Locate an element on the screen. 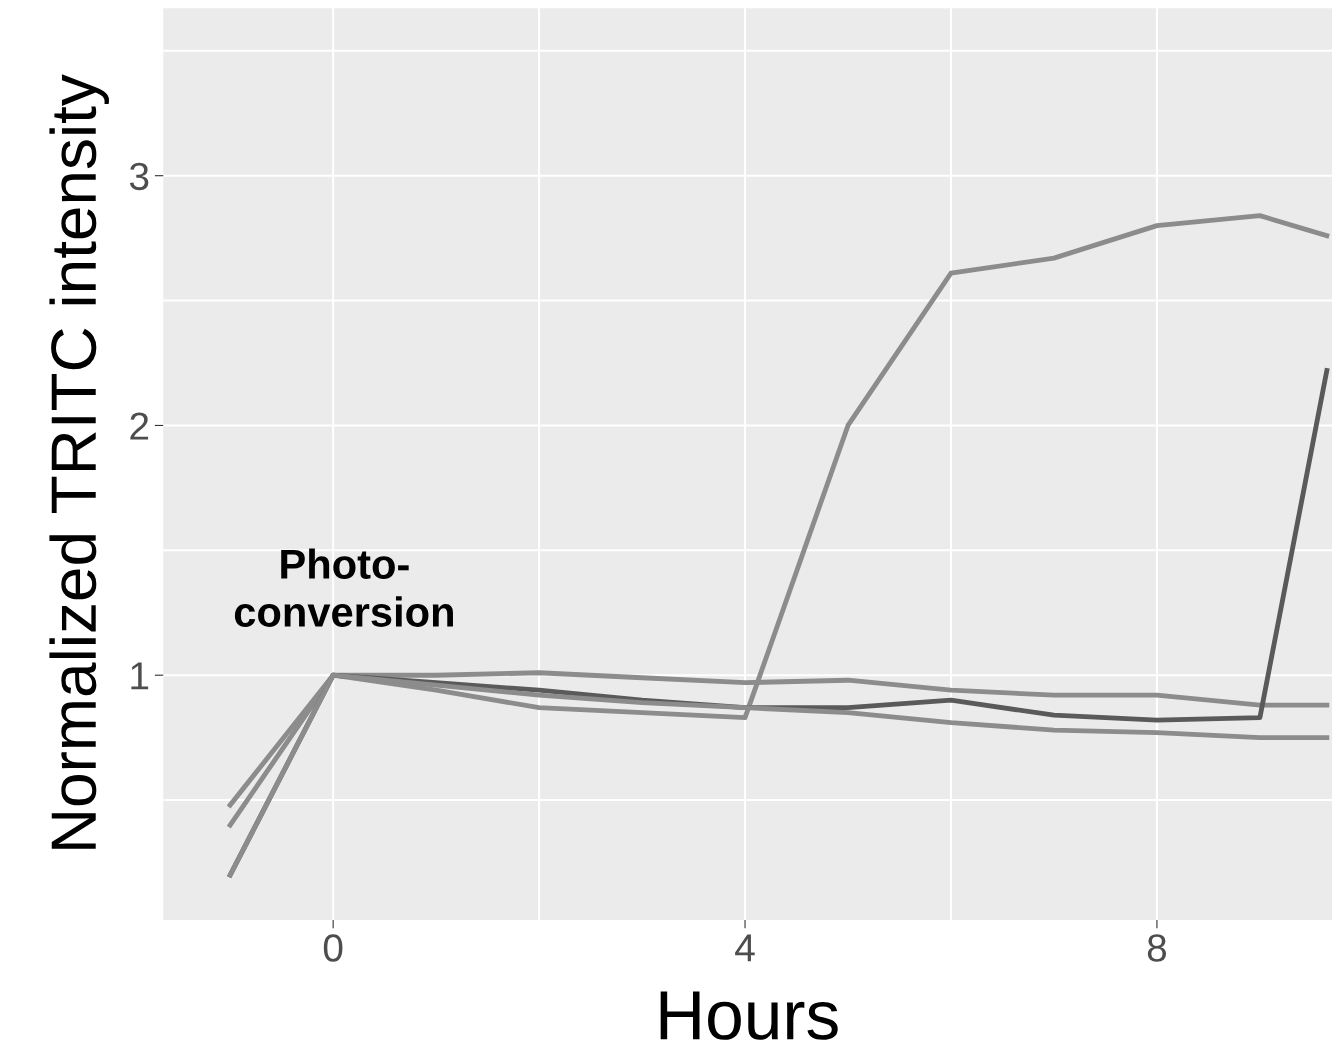 This screenshot has width=1338, height=1046. x-tick-label: 4 is located at coordinates (745, 948).